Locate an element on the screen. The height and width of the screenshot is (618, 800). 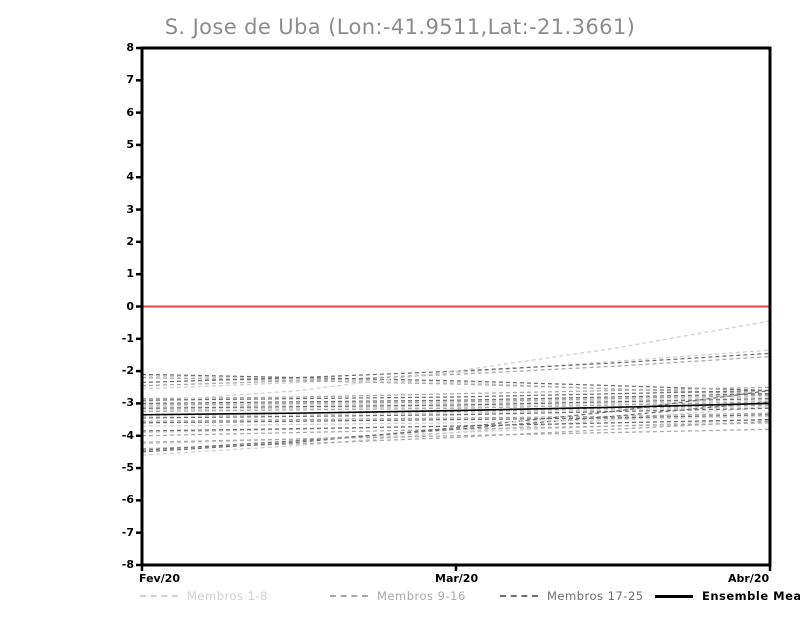
x-axis-tick-label: Mar/20 is located at coordinates (457, 578).